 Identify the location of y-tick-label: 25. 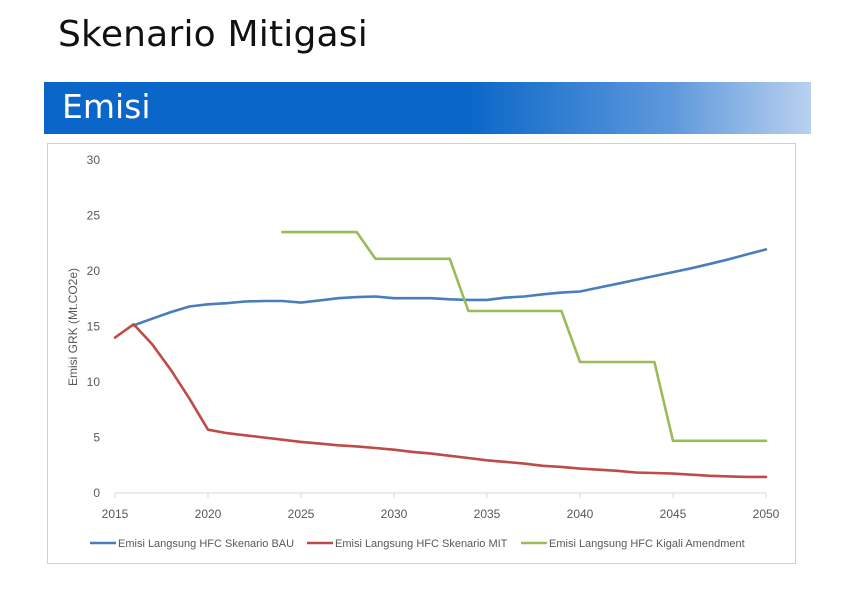
(94, 216).